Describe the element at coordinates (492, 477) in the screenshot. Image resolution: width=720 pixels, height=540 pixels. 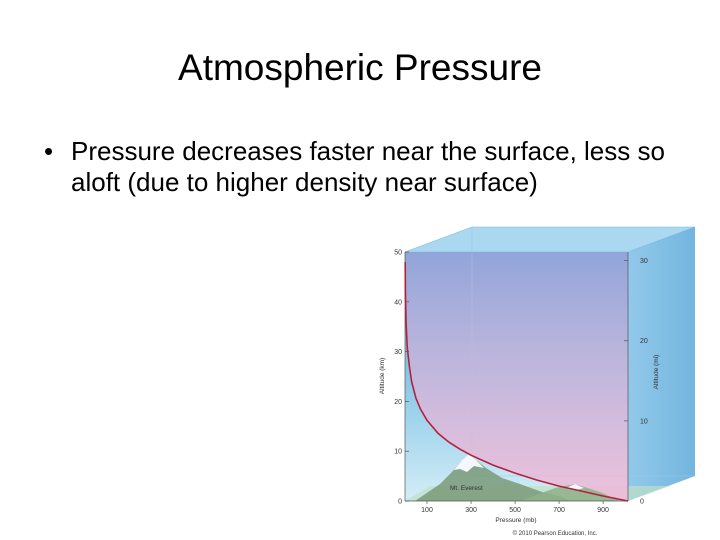
I see `mountain-everest` at that location.